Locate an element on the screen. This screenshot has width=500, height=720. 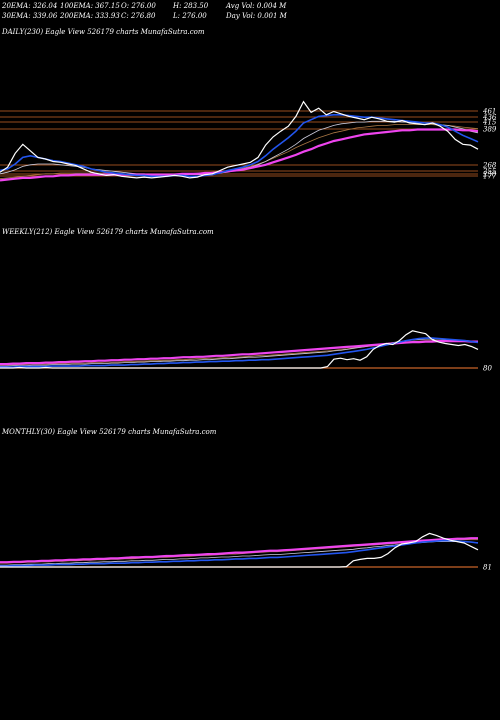
series-ema-mid is located at coordinates (239, 553).